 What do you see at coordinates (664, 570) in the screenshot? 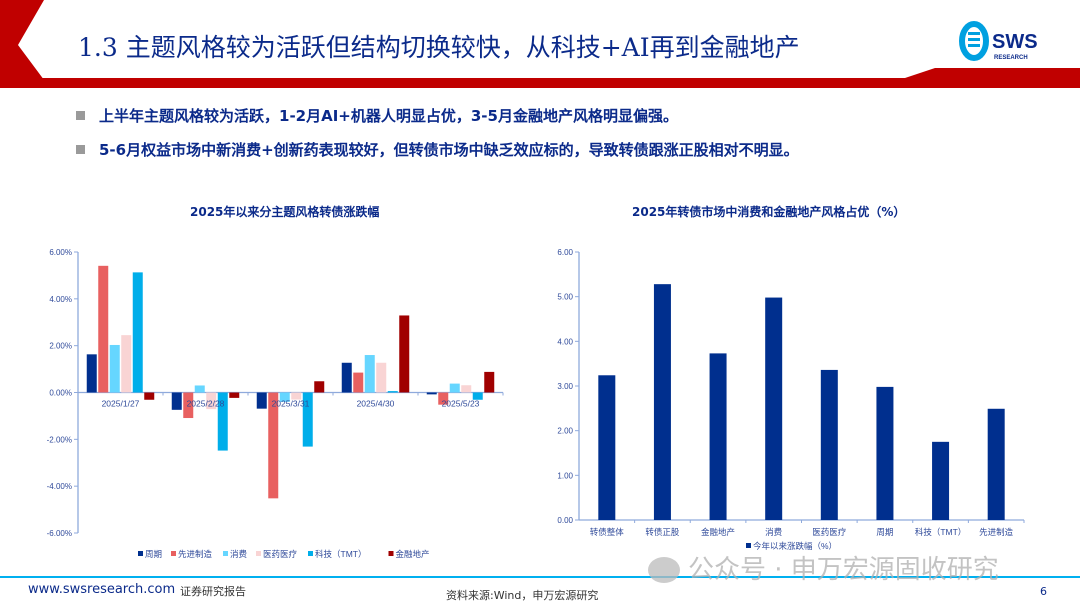
I see `wechat-icon` at bounding box center [664, 570].